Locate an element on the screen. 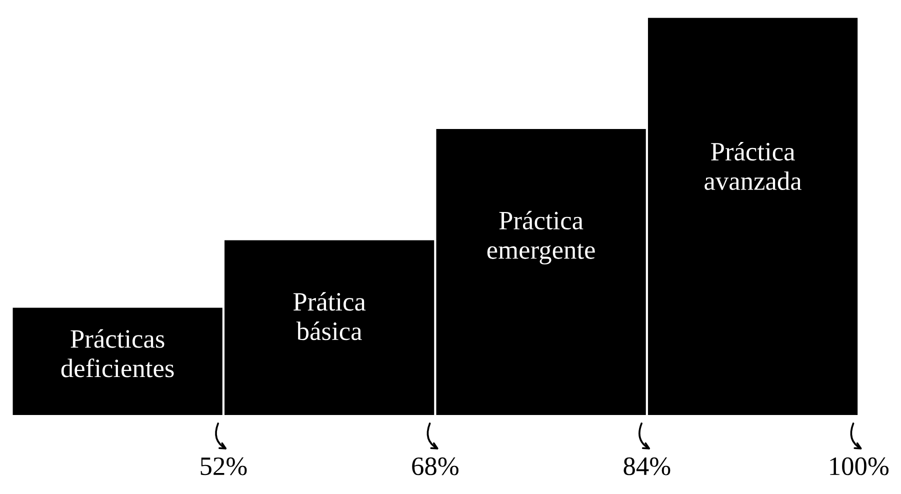 The image size is (901, 494). text: 68% is located at coordinates (435, 466).